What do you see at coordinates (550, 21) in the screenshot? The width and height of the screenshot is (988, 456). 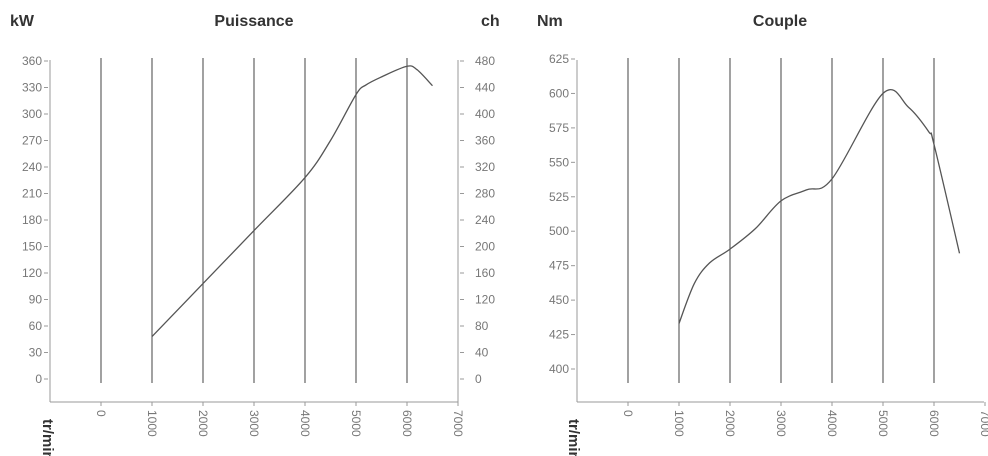 I see `torque-y-unit: Nm` at bounding box center [550, 21].